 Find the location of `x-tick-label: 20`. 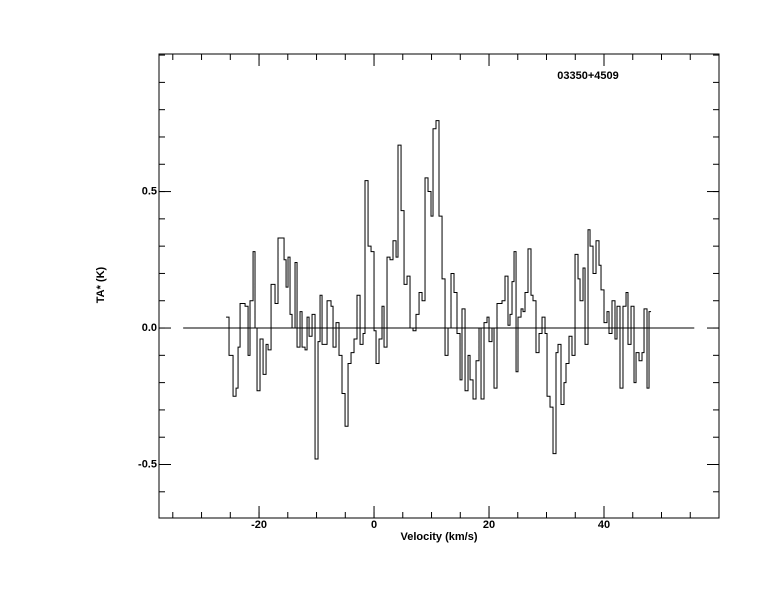

x-tick-label: 20 is located at coordinates (489, 525).